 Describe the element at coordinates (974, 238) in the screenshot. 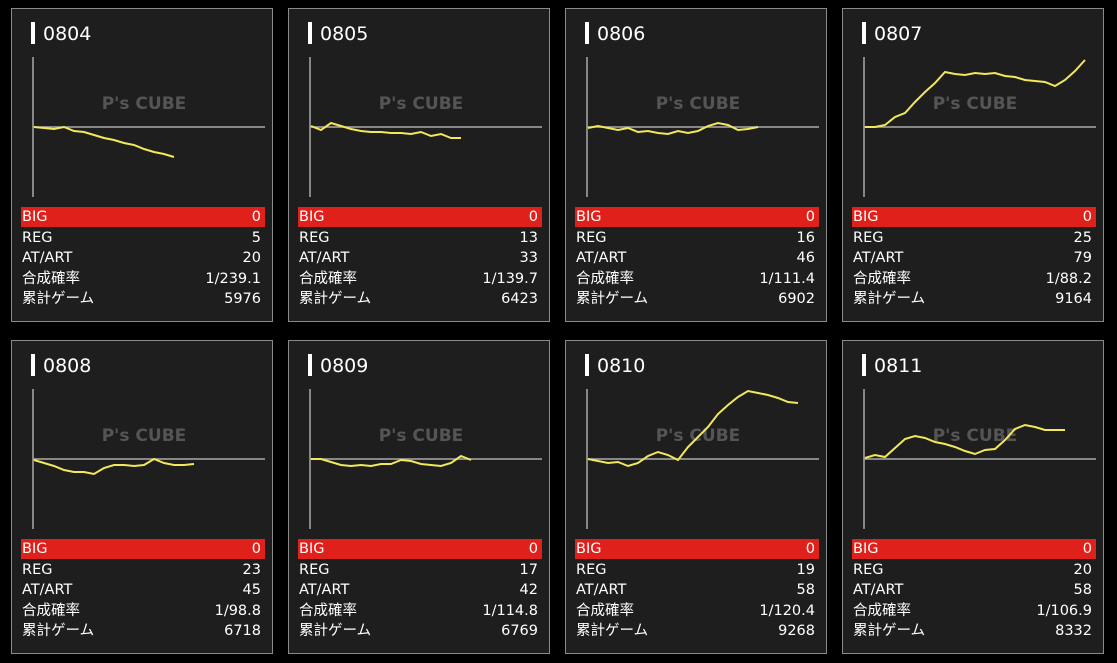

I see `stat-row: REG 25` at that location.